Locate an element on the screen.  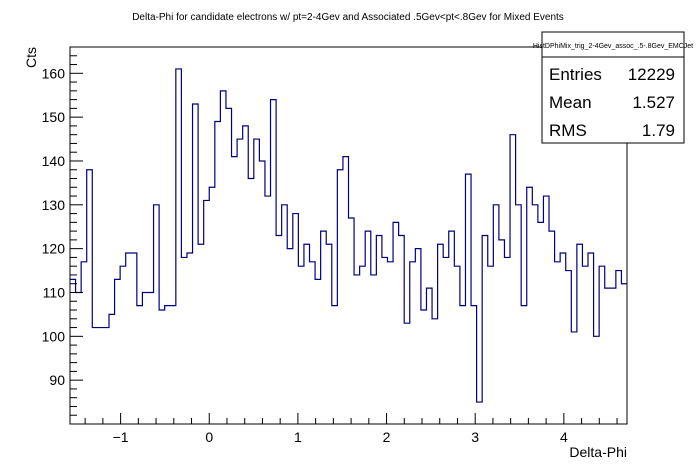
x-axis-label: Delta-Phi is located at coordinates (598, 452).